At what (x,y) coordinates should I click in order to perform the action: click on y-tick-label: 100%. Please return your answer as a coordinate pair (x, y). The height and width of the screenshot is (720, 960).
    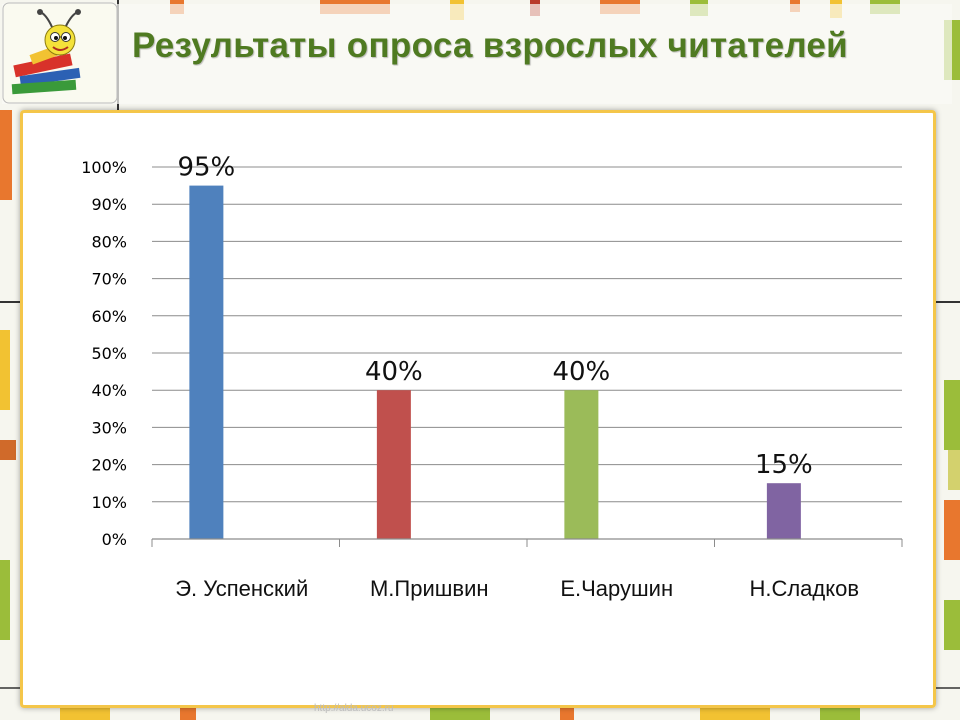
    Looking at the image, I should click on (104, 167).